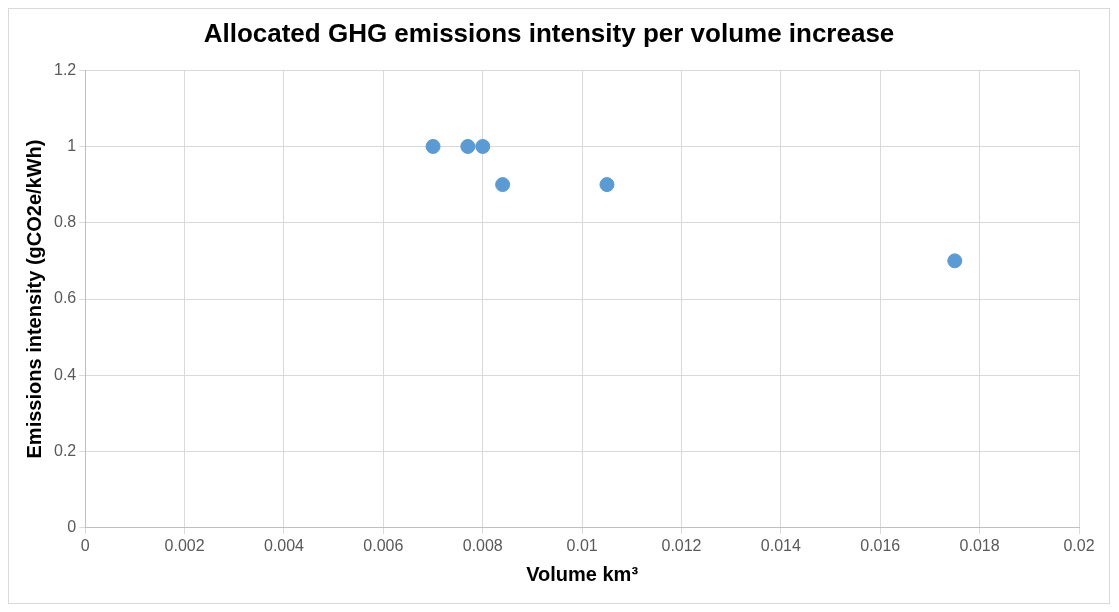 This screenshot has width=1119, height=612. What do you see at coordinates (780, 545) in the screenshot?
I see `x-tick-label: 0.014` at bounding box center [780, 545].